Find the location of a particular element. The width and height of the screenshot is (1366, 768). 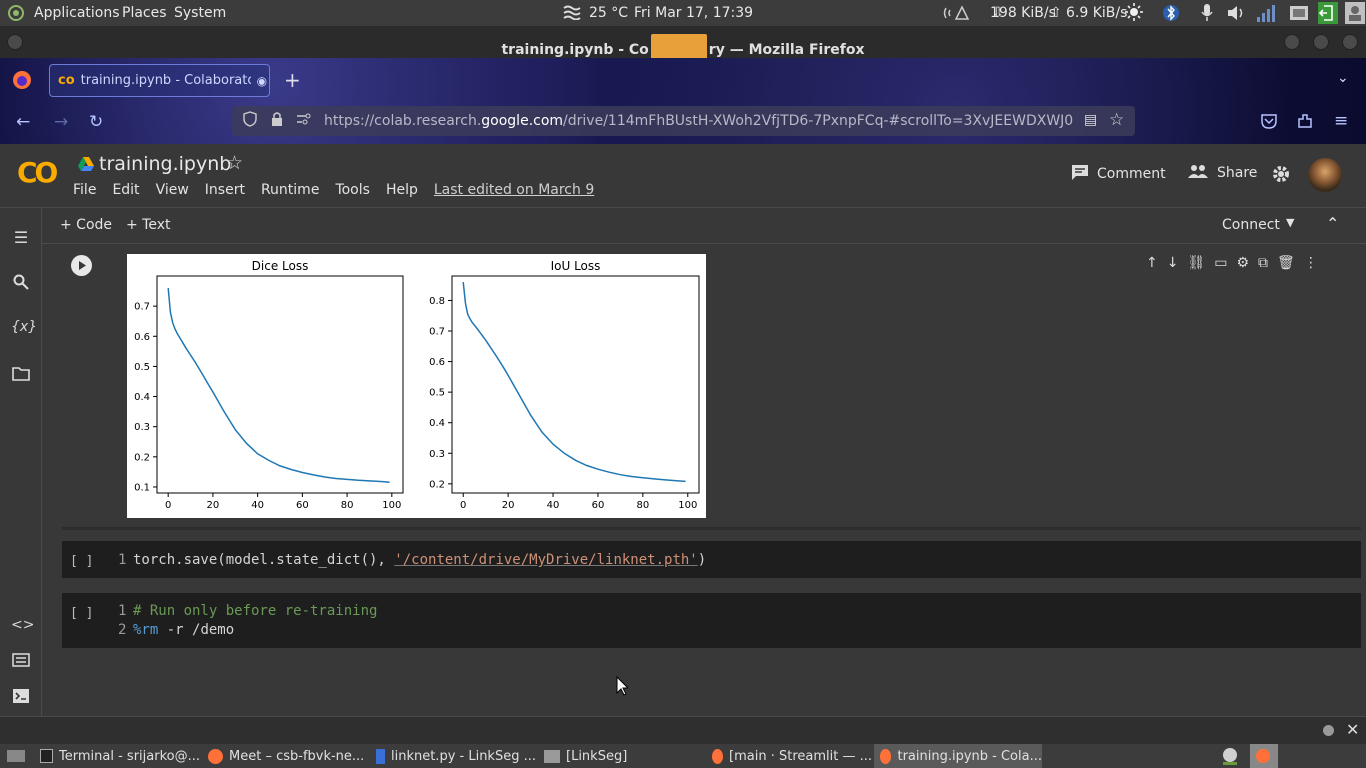

comment-line: # Run only before re-training is located at coordinates (255, 611).